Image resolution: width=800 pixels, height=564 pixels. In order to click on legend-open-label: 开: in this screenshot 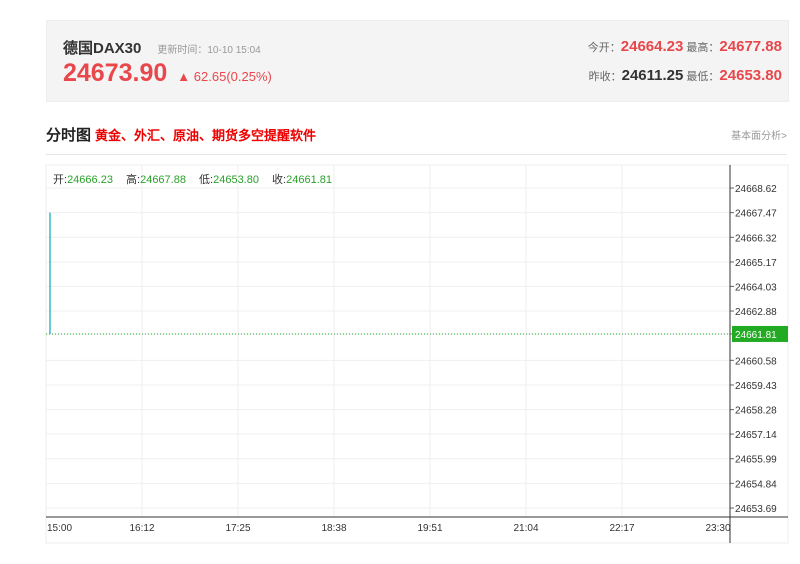, I will do `click(60, 180)`.